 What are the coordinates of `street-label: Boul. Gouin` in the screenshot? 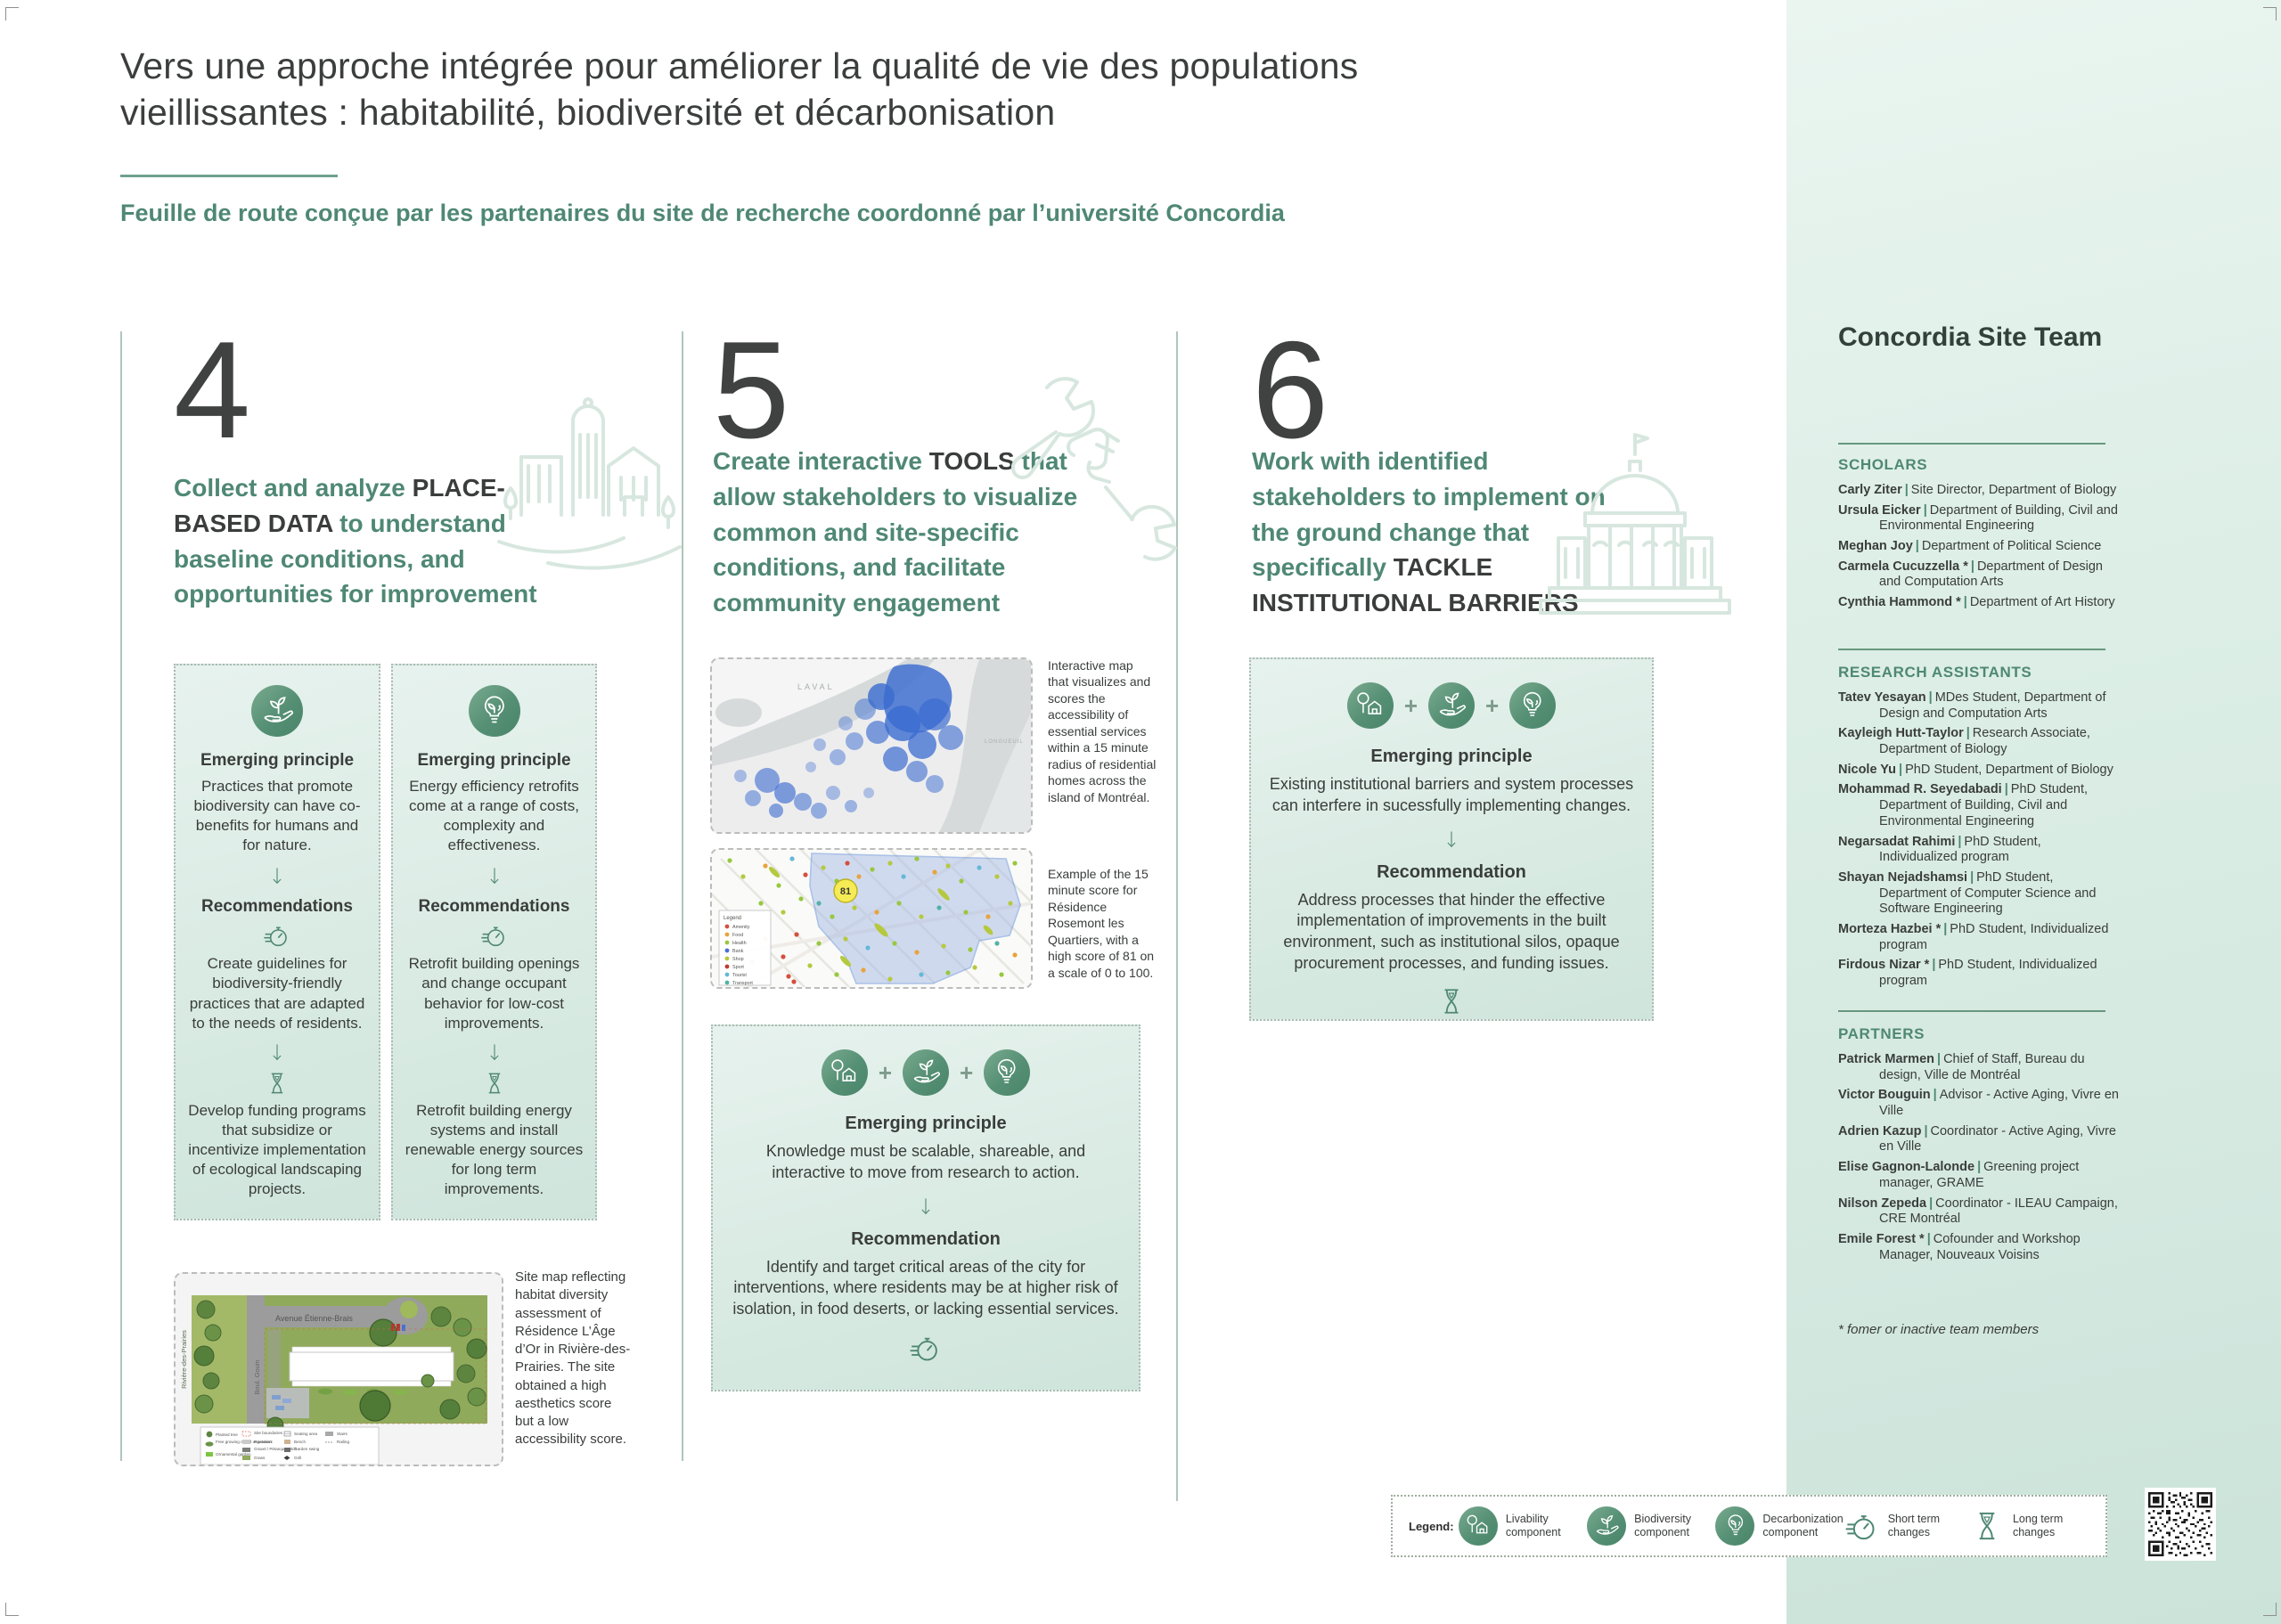 It's located at (257, 1376).